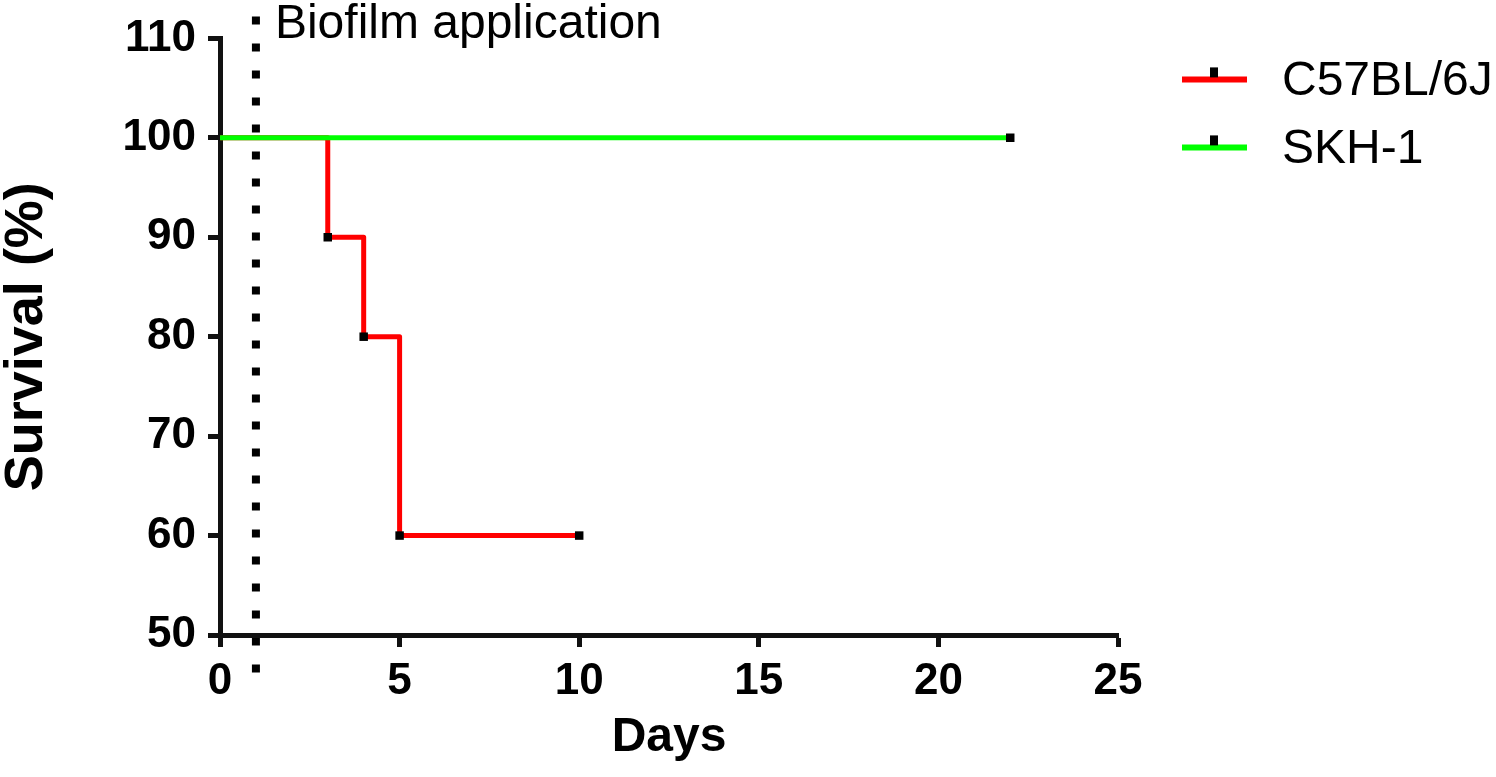 This screenshot has height=777, width=1496. I want to click on x-tick-label: 10, so click(579, 678).